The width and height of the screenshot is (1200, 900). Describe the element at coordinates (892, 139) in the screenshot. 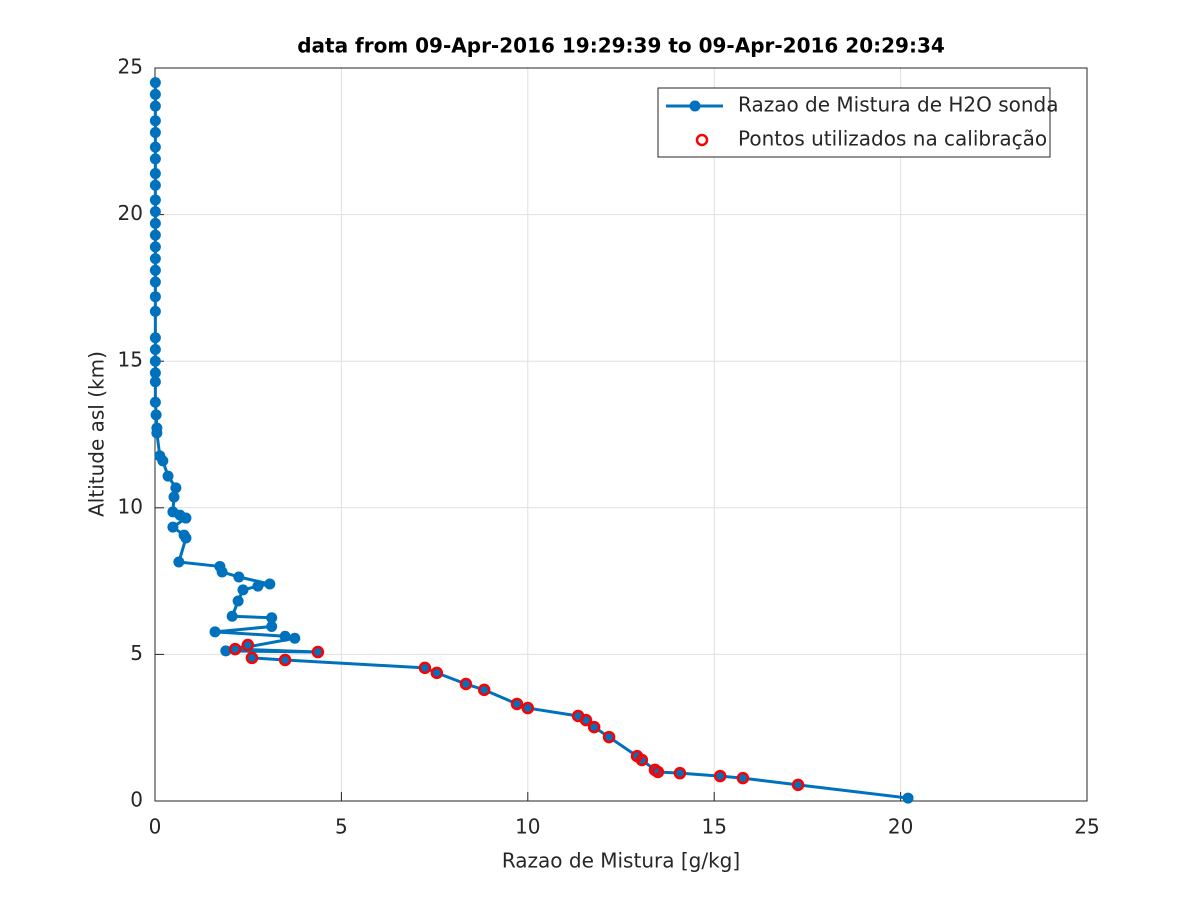

I see `legend-label: Pontos utilizados na calibração` at that location.